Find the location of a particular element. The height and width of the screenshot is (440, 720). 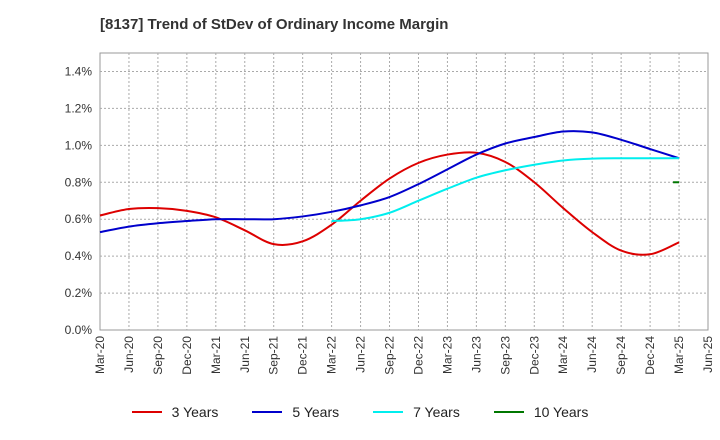

x-tick-label: Mar-21 is located at coordinates (216, 355).